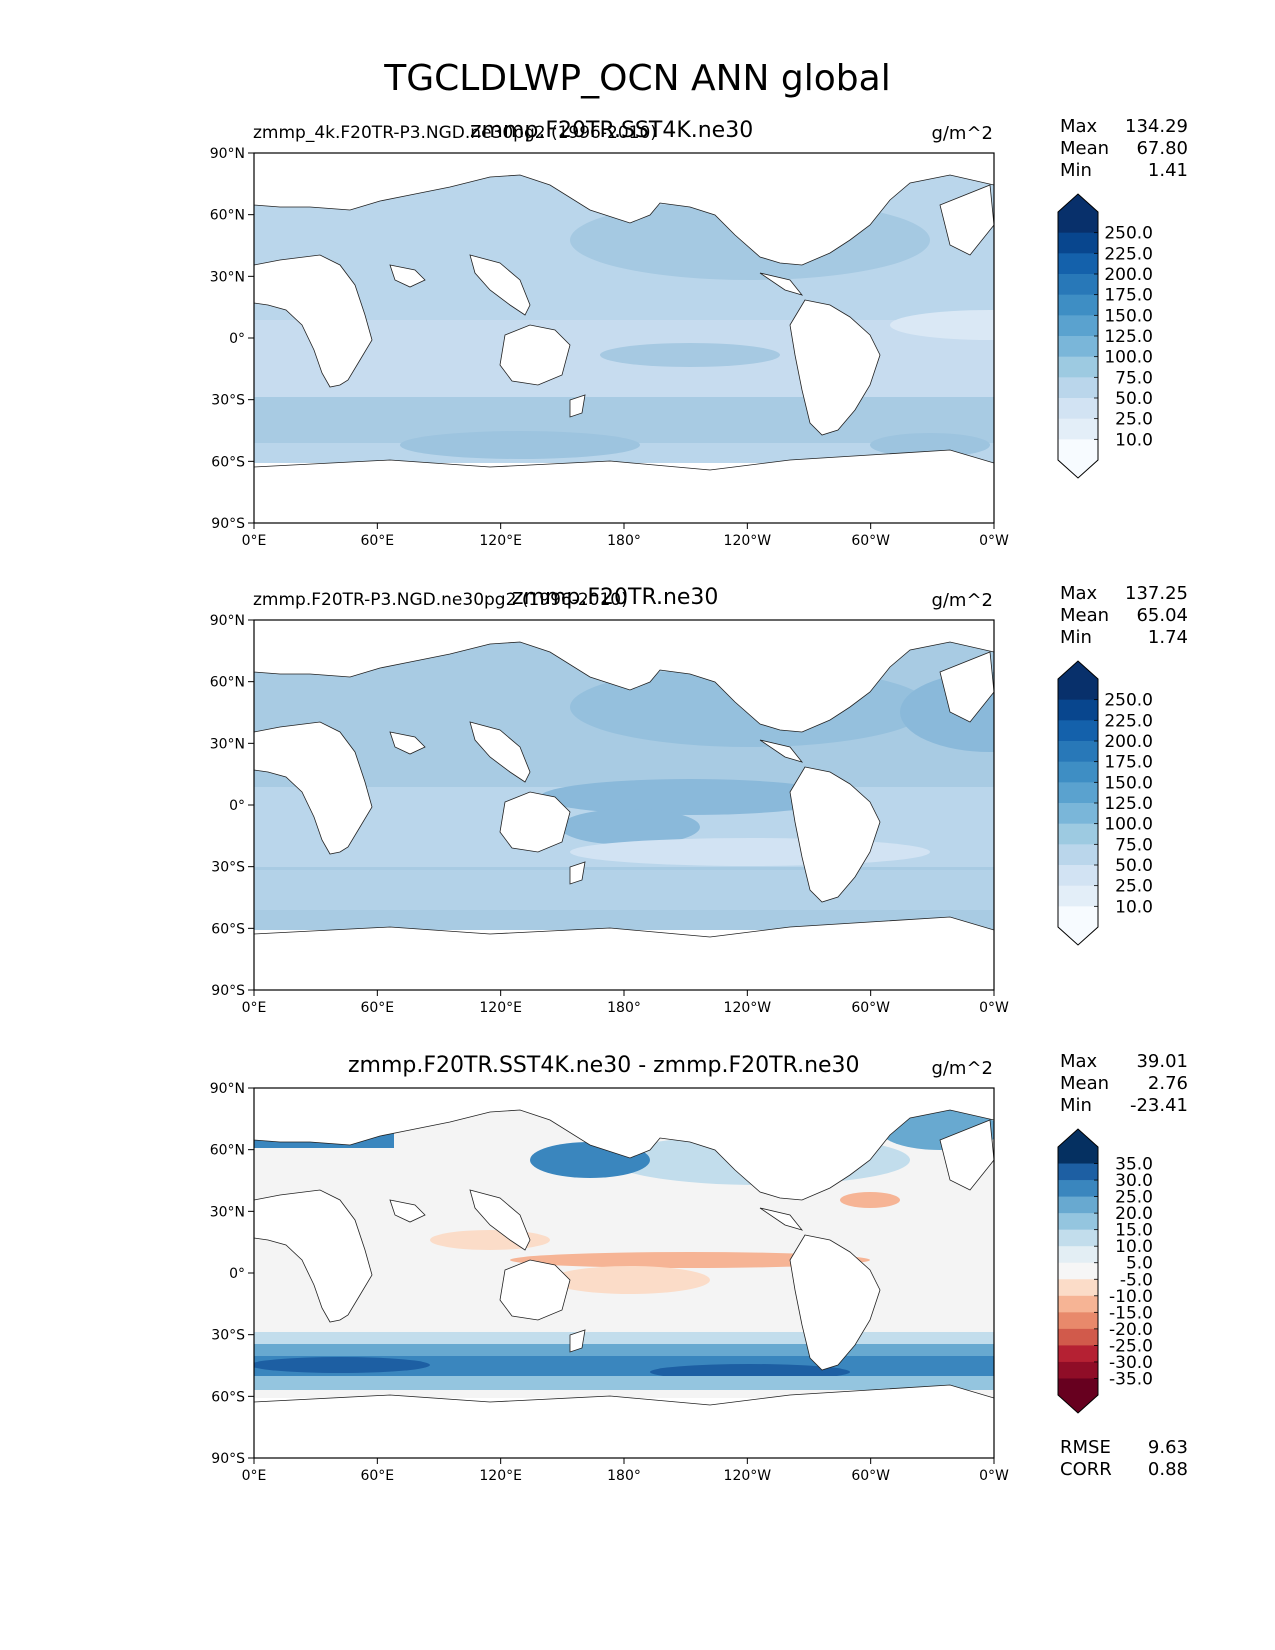 The image size is (1275, 1650). I want to click on colorbar-label: 10.0, so click(1134, 440).